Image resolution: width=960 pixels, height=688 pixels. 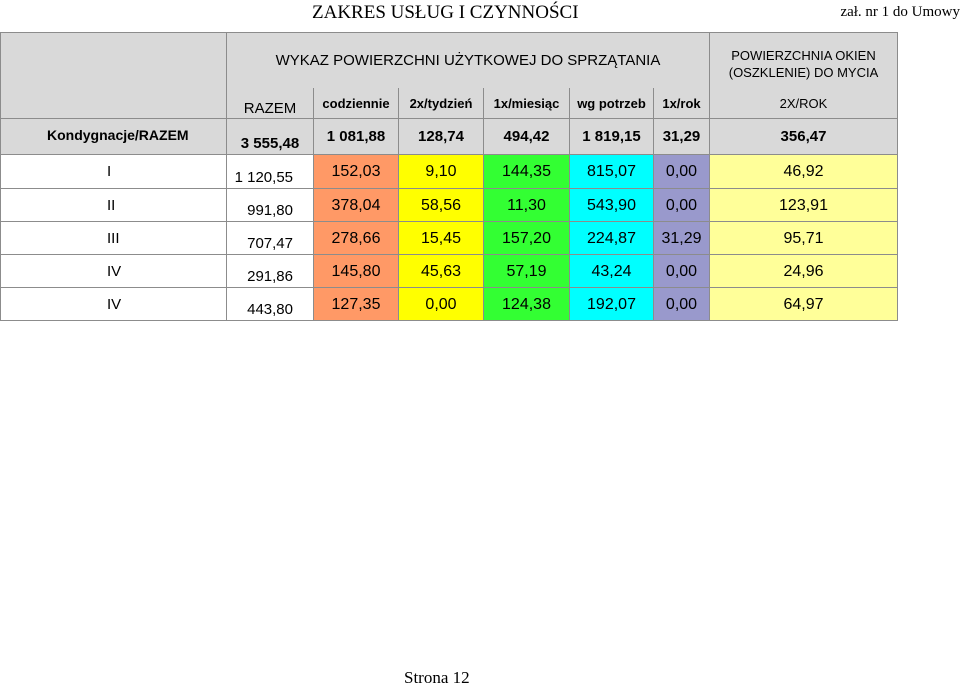 I want to click on row-okna: 123,91, so click(x=803, y=204).